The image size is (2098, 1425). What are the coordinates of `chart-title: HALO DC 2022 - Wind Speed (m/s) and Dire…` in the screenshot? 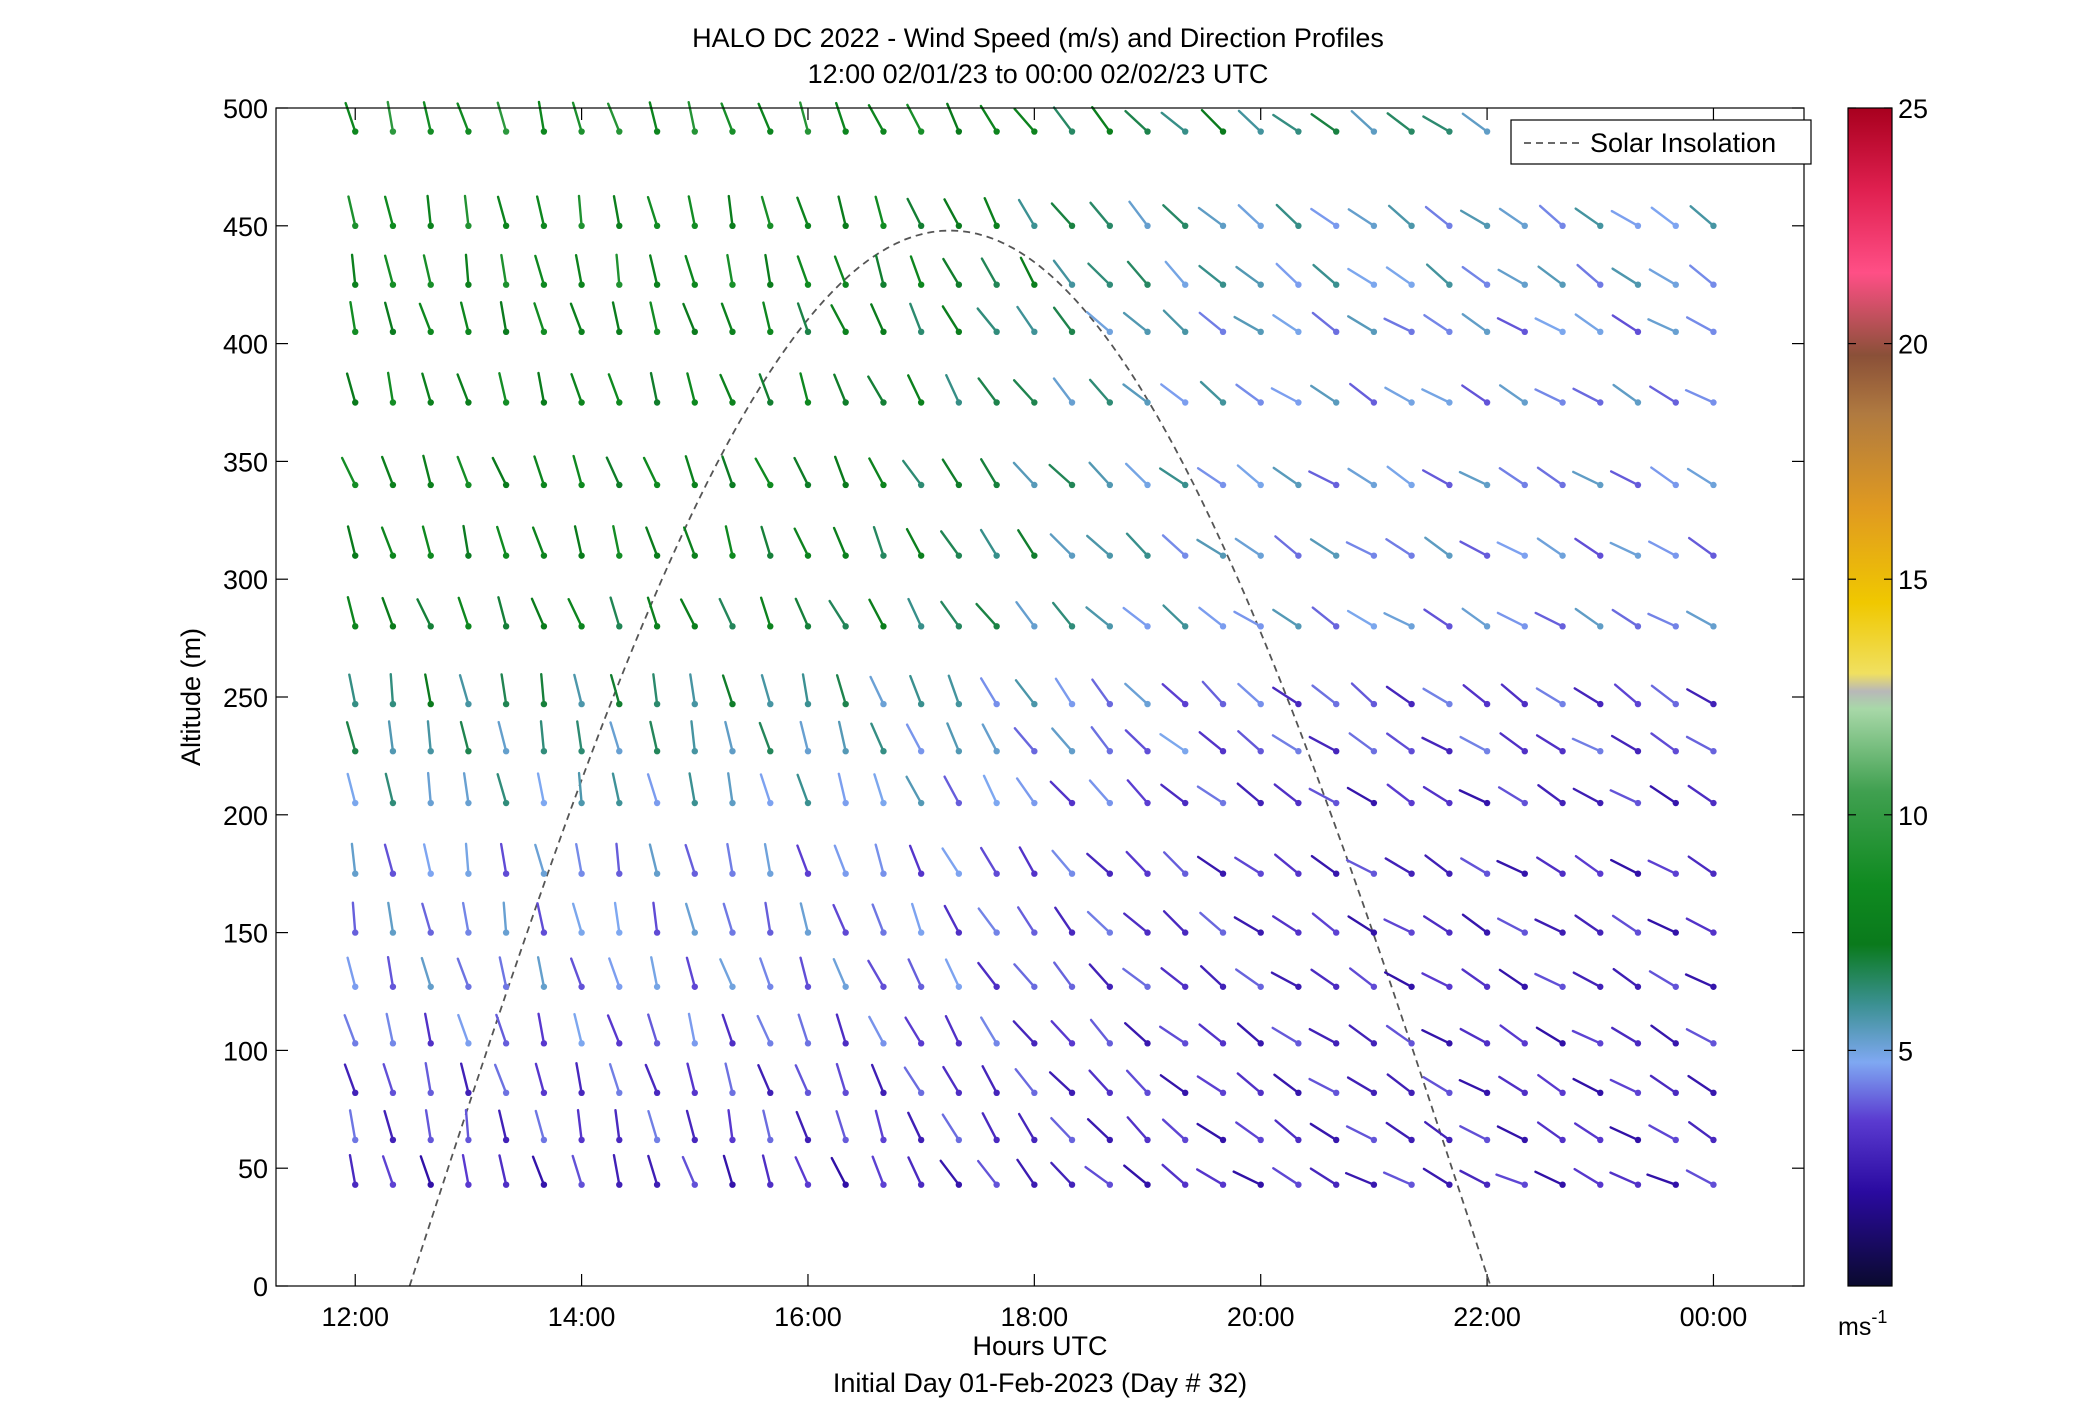 It's located at (1038, 38).